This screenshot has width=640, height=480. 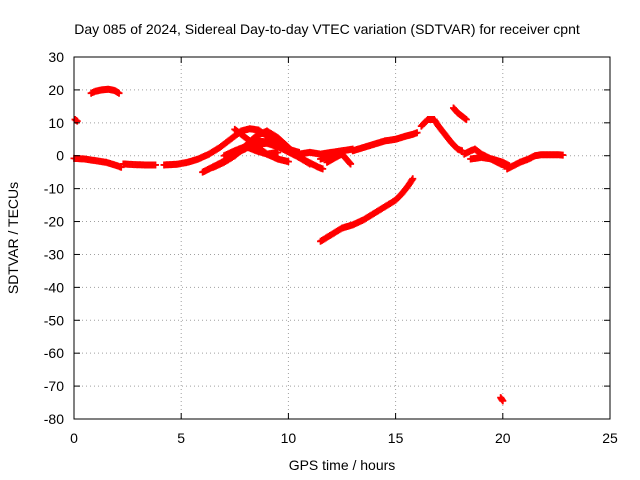 What do you see at coordinates (459, 114) in the screenshot?
I see `series-s17` at bounding box center [459, 114].